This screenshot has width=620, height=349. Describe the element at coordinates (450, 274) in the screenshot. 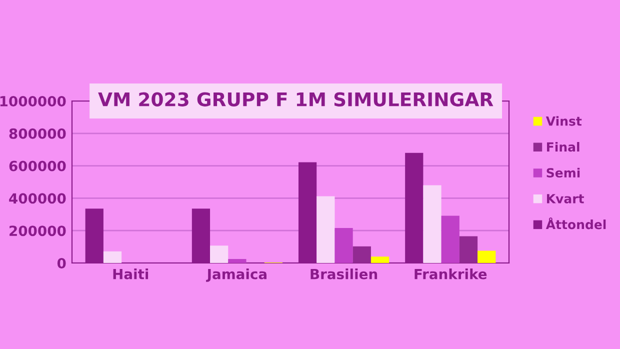

I see `x-tick-label: Frankrike` at that location.